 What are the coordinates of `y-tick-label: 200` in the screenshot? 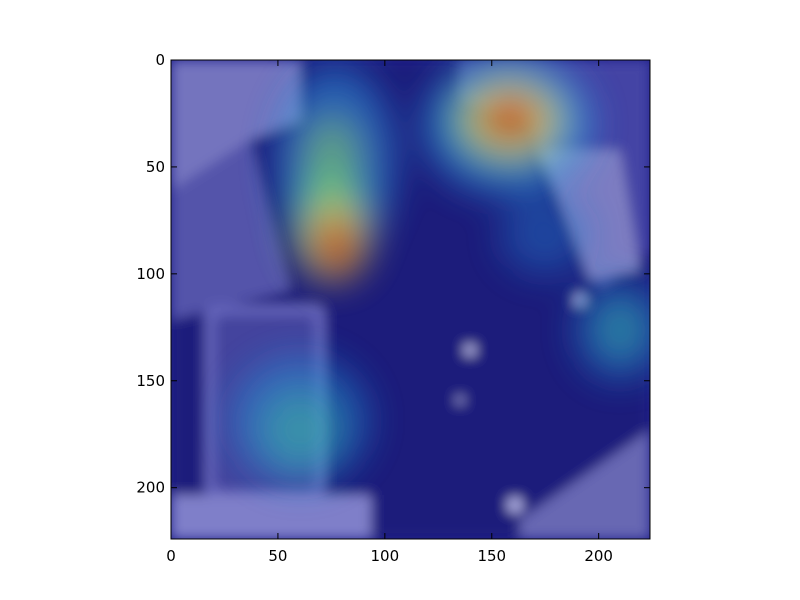 It's located at (150, 488).